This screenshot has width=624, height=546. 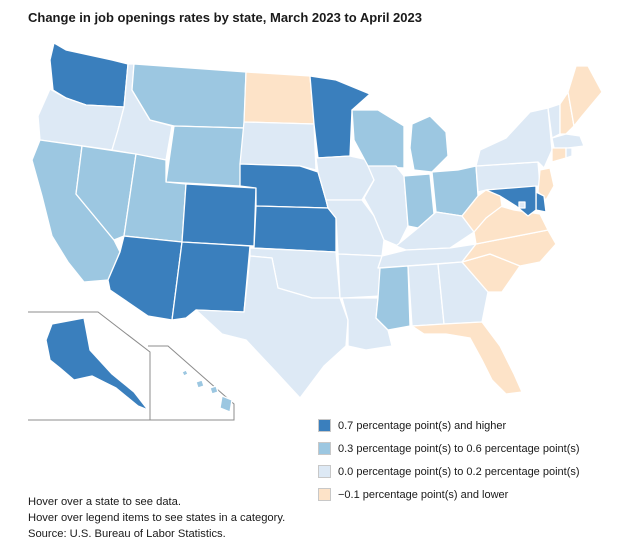 I want to click on hover-state-note: Hover over a state to see data., so click(x=104, y=502).